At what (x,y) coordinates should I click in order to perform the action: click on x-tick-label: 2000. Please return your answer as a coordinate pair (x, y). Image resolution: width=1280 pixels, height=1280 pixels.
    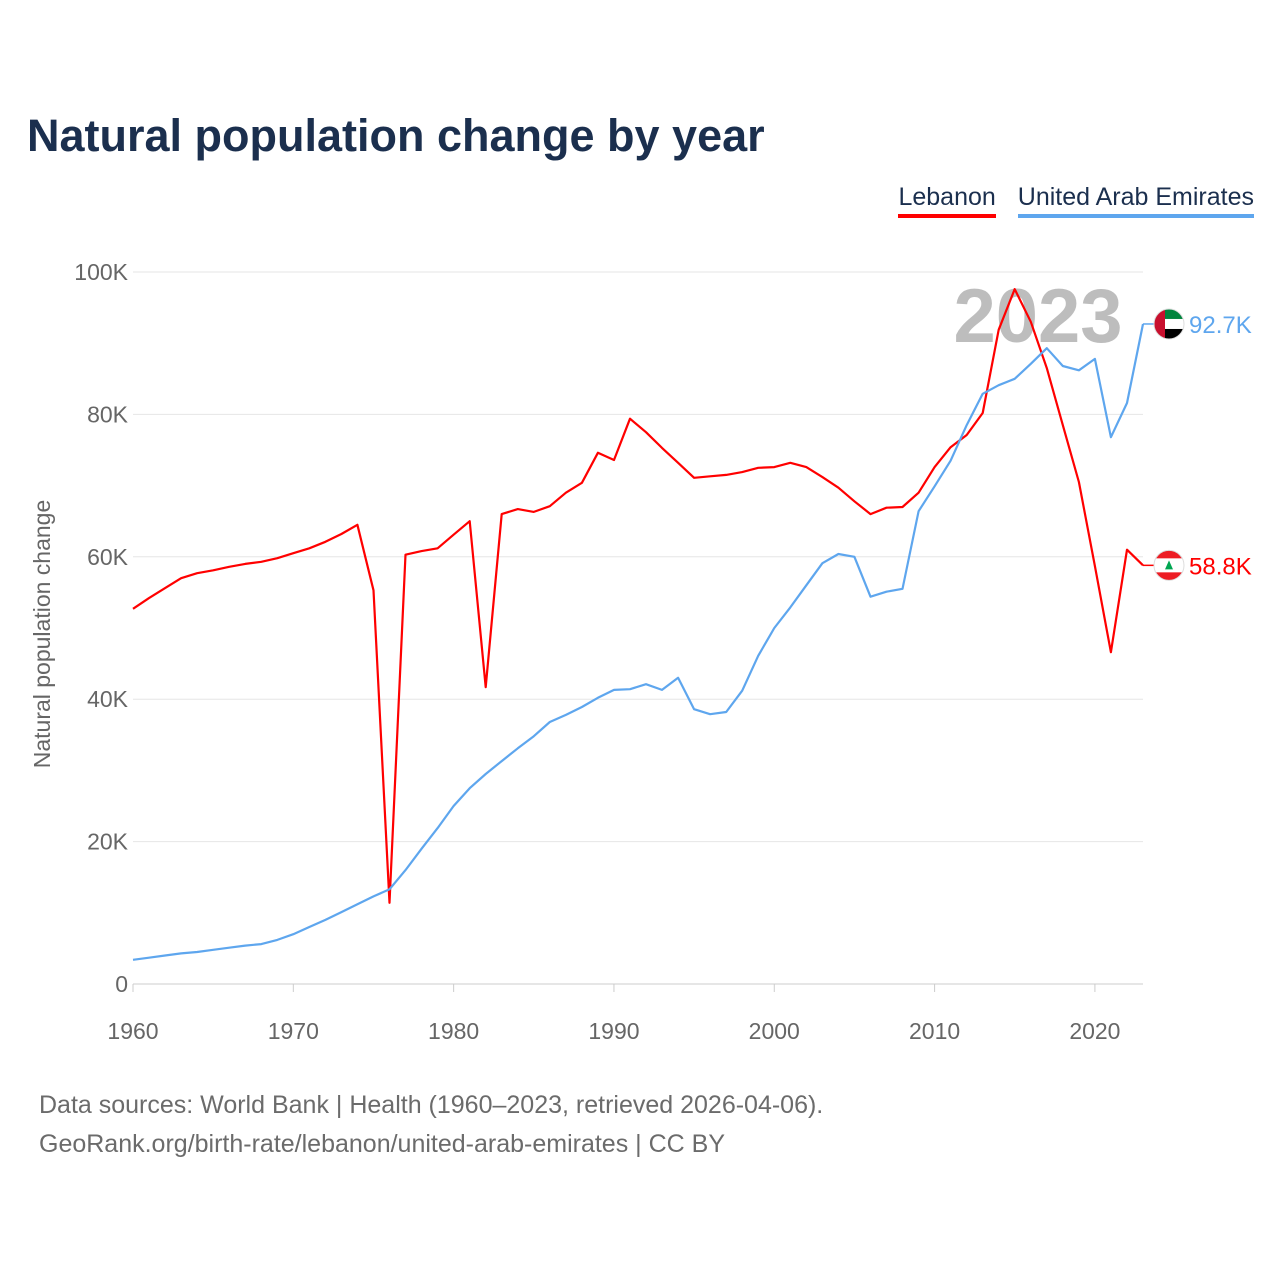
    Looking at the image, I should click on (774, 1031).